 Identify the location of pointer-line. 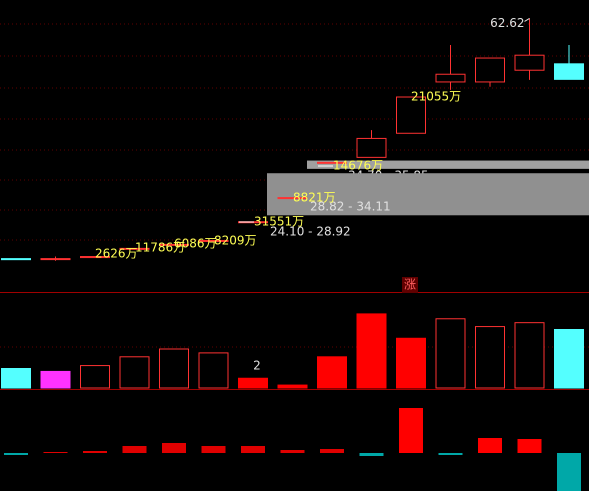
(527, 19).